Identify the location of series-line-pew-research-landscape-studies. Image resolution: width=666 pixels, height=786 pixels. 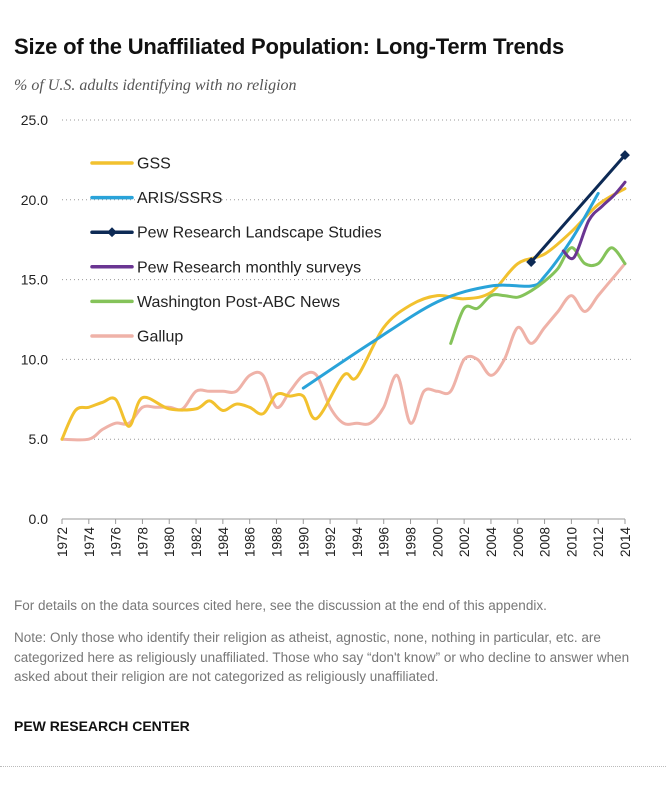
(578, 208).